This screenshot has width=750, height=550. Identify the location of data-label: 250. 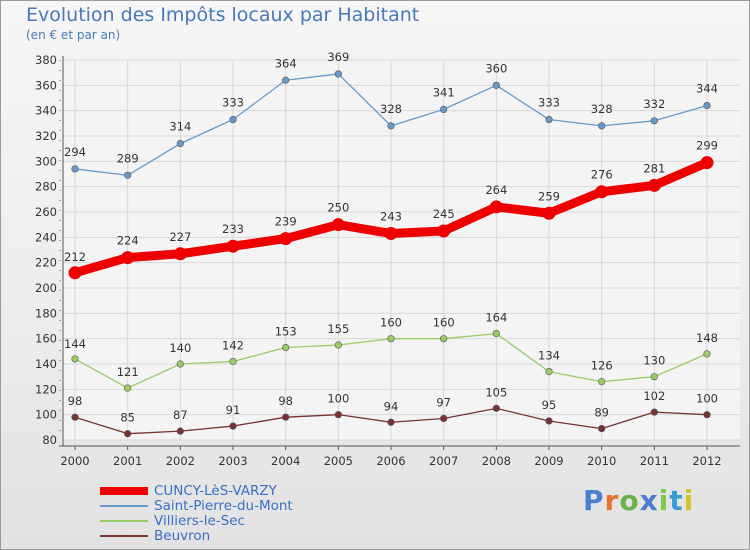
(338, 208).